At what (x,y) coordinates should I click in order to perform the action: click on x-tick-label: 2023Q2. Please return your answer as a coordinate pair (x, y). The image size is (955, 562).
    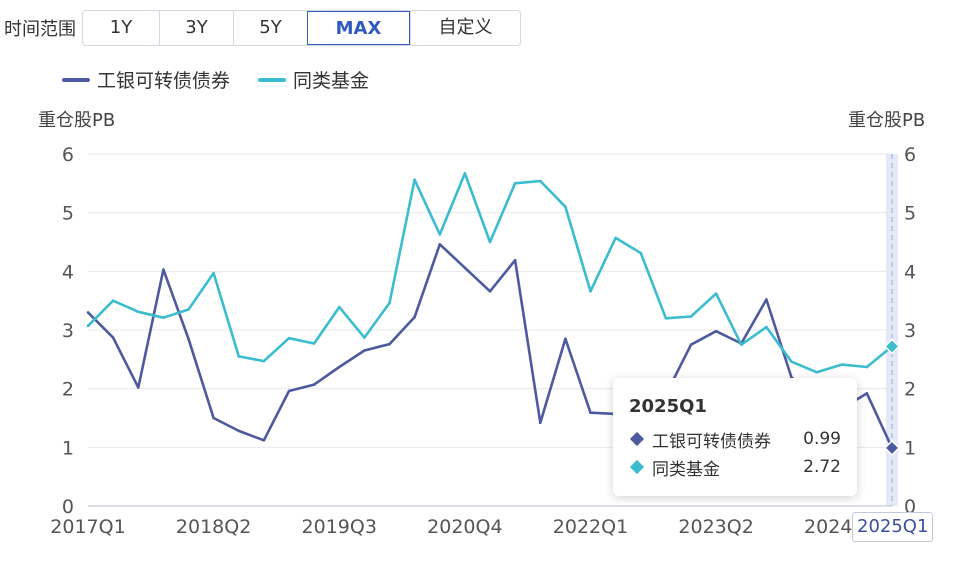
    Looking at the image, I should click on (715, 527).